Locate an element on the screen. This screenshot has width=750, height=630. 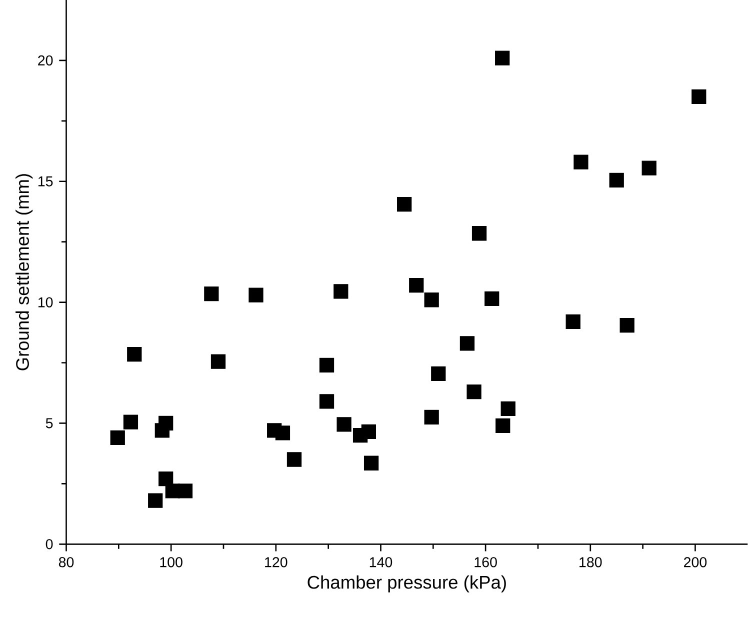
y-tick-label: 20 is located at coordinates (45, 60).